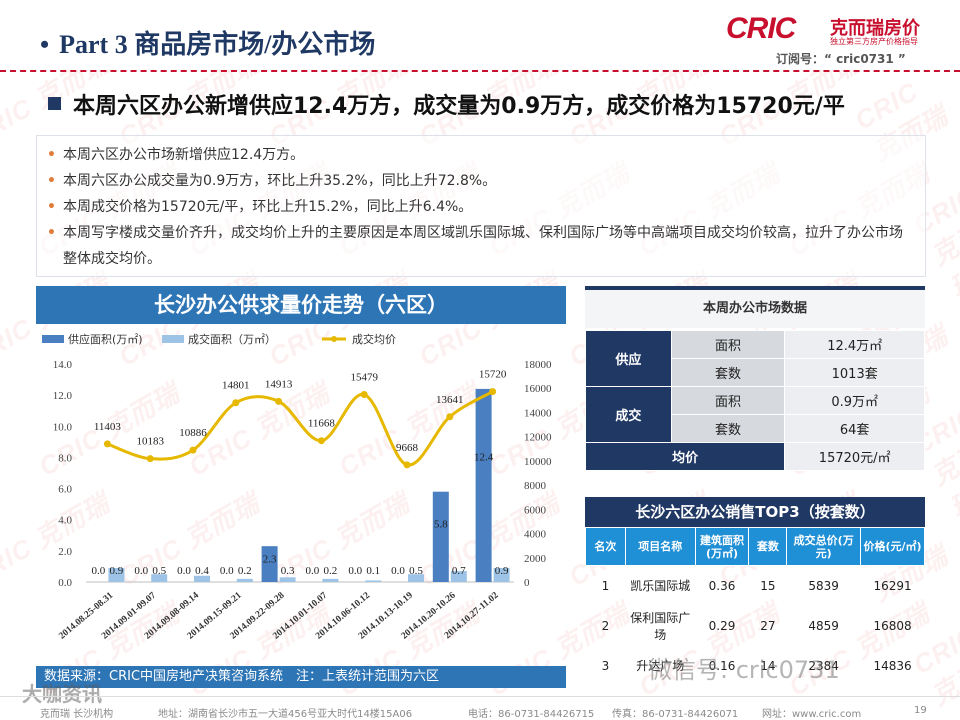 This screenshot has height=720, width=960. What do you see at coordinates (280, 181) in the screenshot?
I see `summary-text: 本周六区办公成交量为0.9万方，环比上升35.2%，同比上升72.8%。` at bounding box center [280, 181].